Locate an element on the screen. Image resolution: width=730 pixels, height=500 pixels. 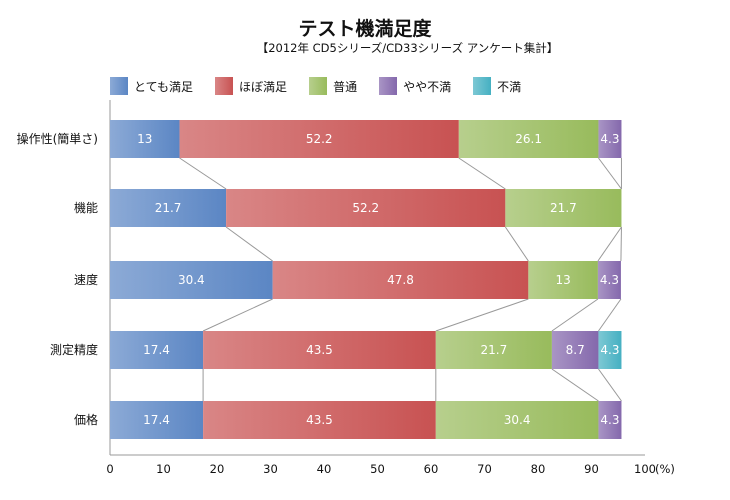
legend-item: ほぼ満足 is located at coordinates (251, 86).